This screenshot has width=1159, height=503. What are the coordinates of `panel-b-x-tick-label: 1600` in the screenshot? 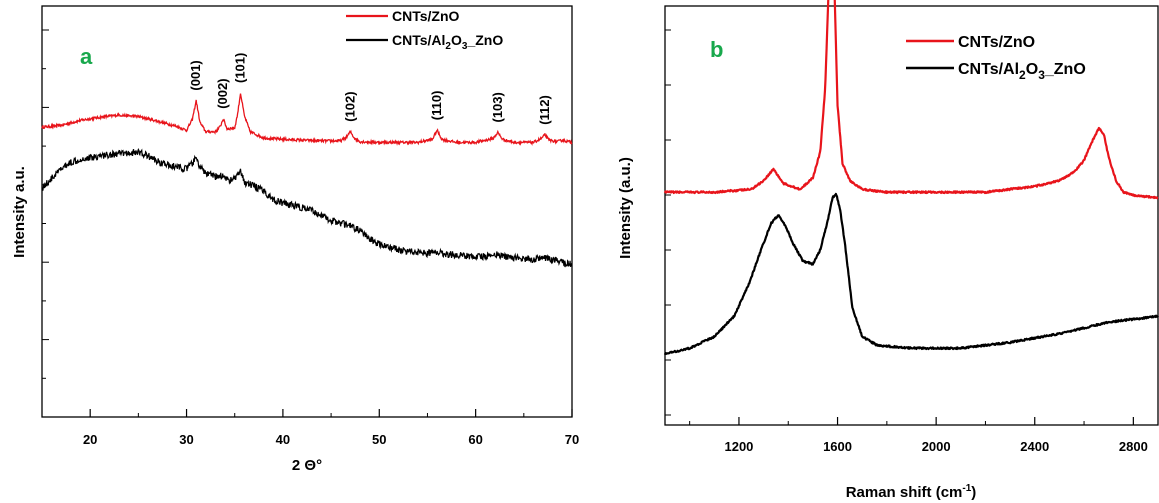 It's located at (837, 446).